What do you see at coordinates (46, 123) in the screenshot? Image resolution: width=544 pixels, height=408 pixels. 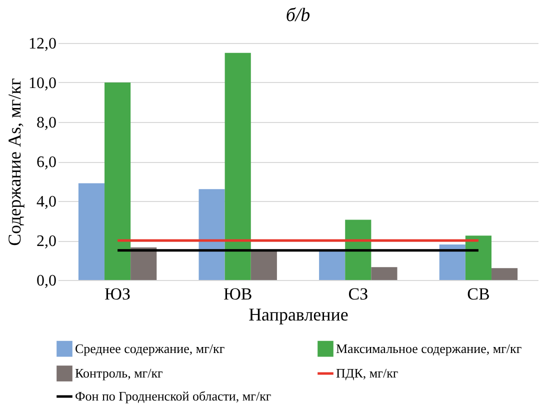 I see `y-tick-label: 8,0` at bounding box center [46, 123].